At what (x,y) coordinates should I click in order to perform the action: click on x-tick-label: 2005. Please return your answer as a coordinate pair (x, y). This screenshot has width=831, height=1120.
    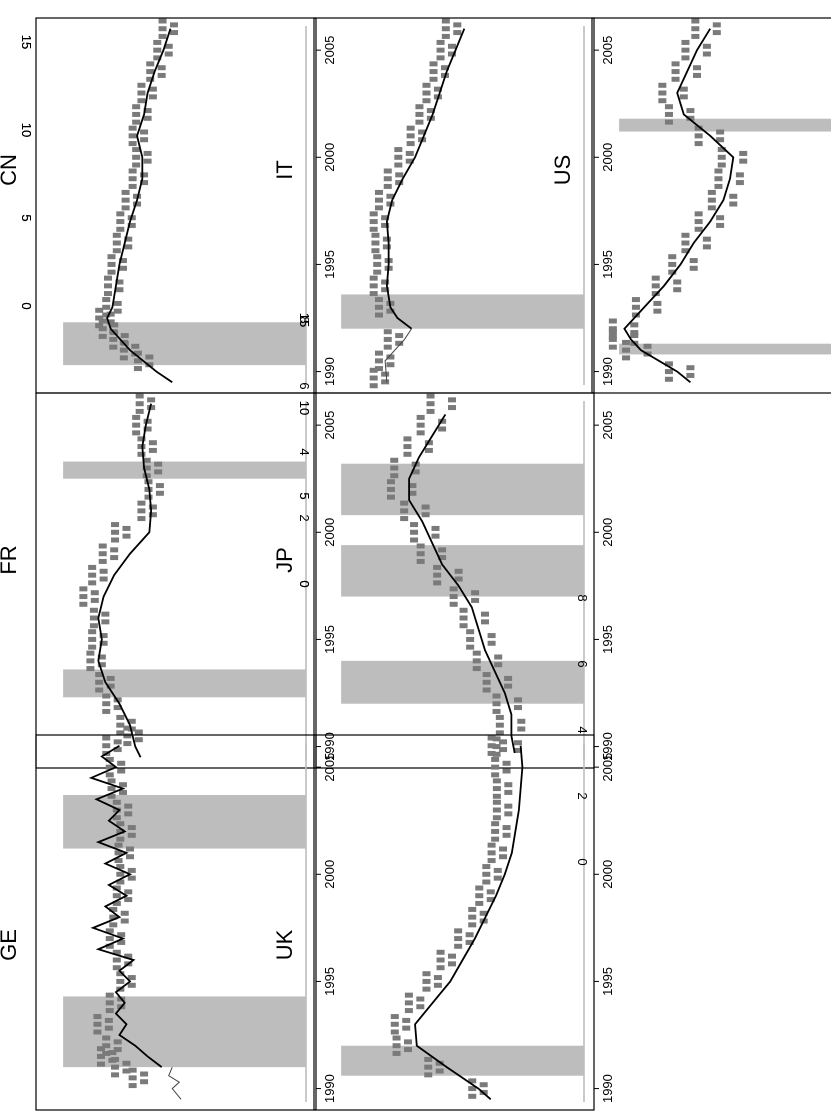
    Looking at the image, I should click on (607, 425).